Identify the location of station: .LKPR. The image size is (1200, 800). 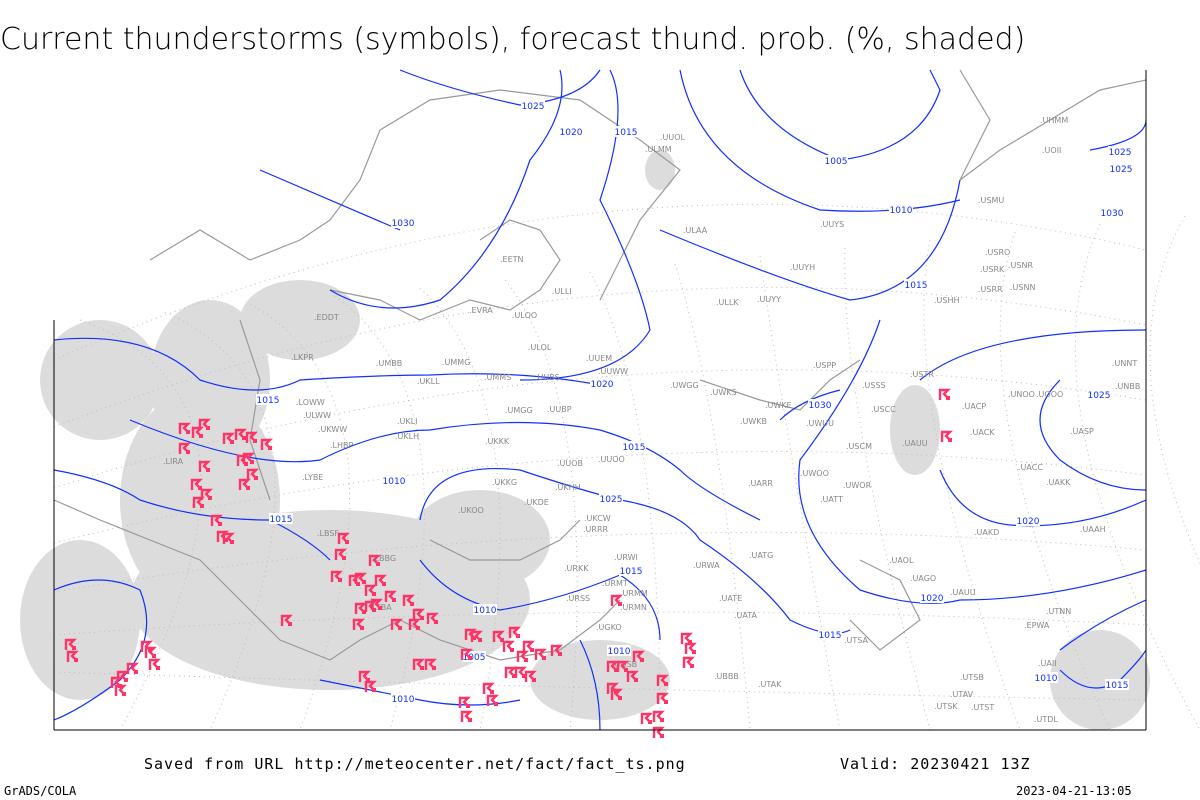
(302, 357).